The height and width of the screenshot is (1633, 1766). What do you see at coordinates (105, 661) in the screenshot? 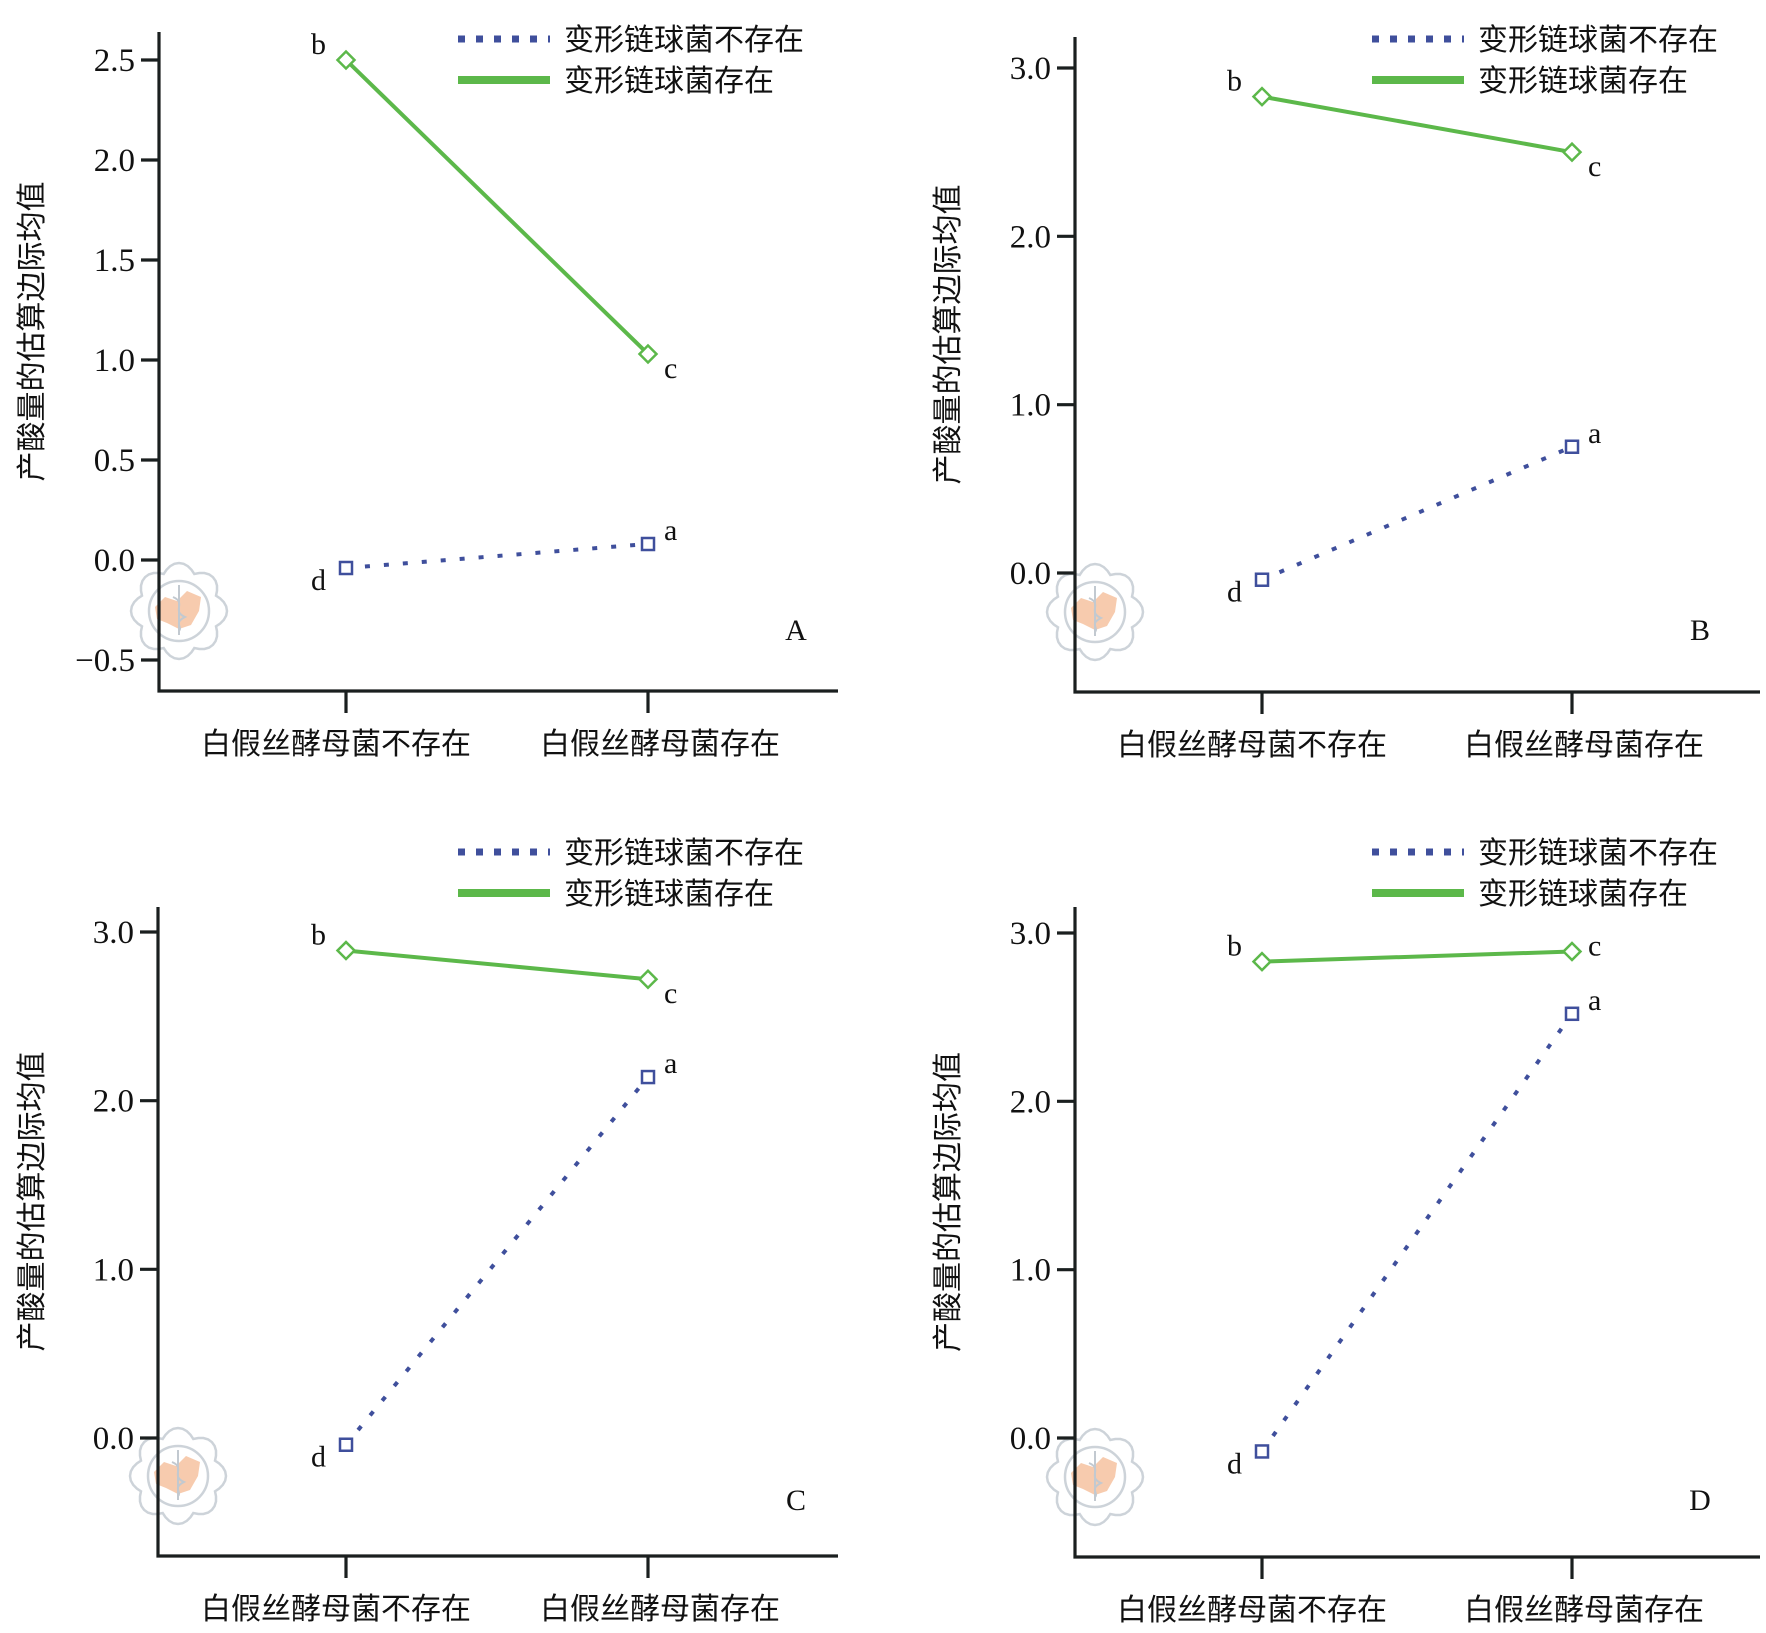
I see `y-tick-label: −0.5` at bounding box center [105, 661].